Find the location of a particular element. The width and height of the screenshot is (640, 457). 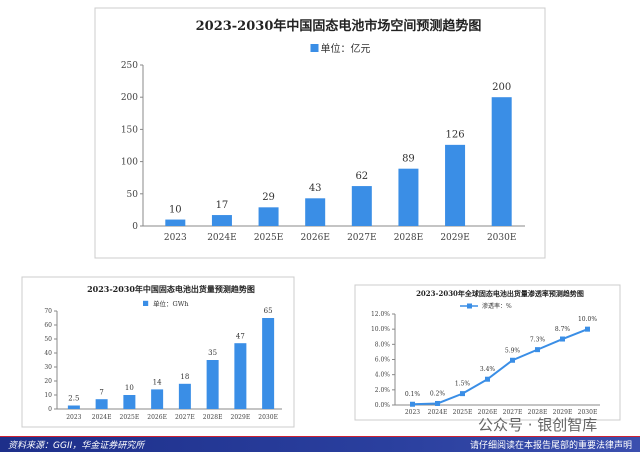

point-value-label: 7.3% is located at coordinates (538, 340).